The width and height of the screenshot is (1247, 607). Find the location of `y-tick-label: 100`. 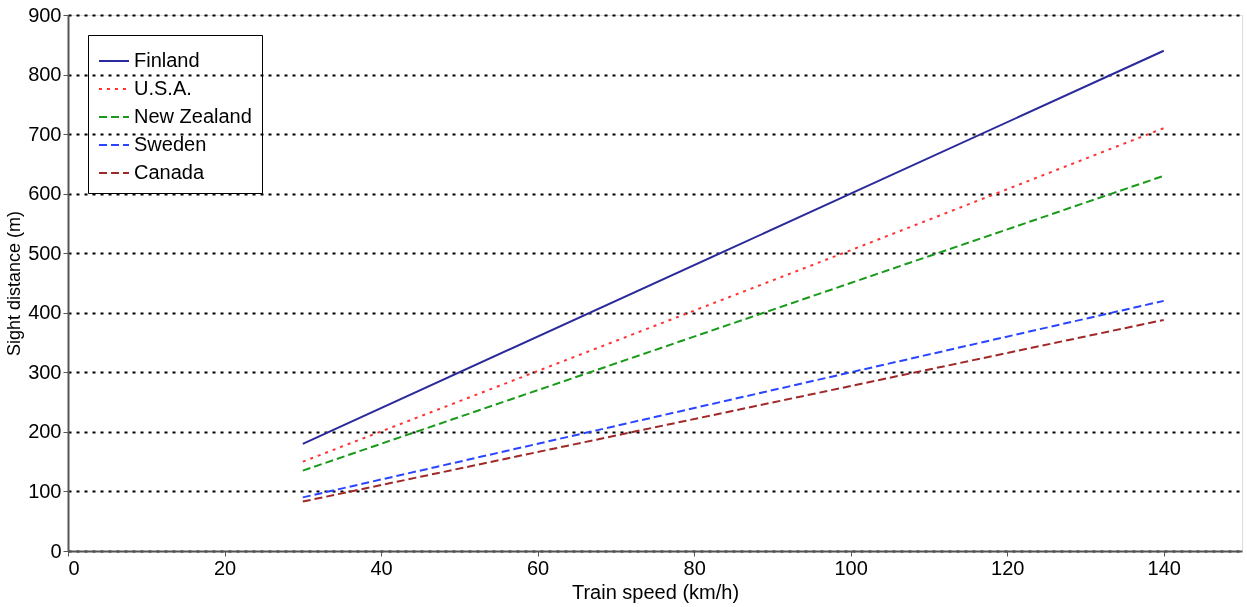

y-tick-label: 100 is located at coordinates (45, 490).